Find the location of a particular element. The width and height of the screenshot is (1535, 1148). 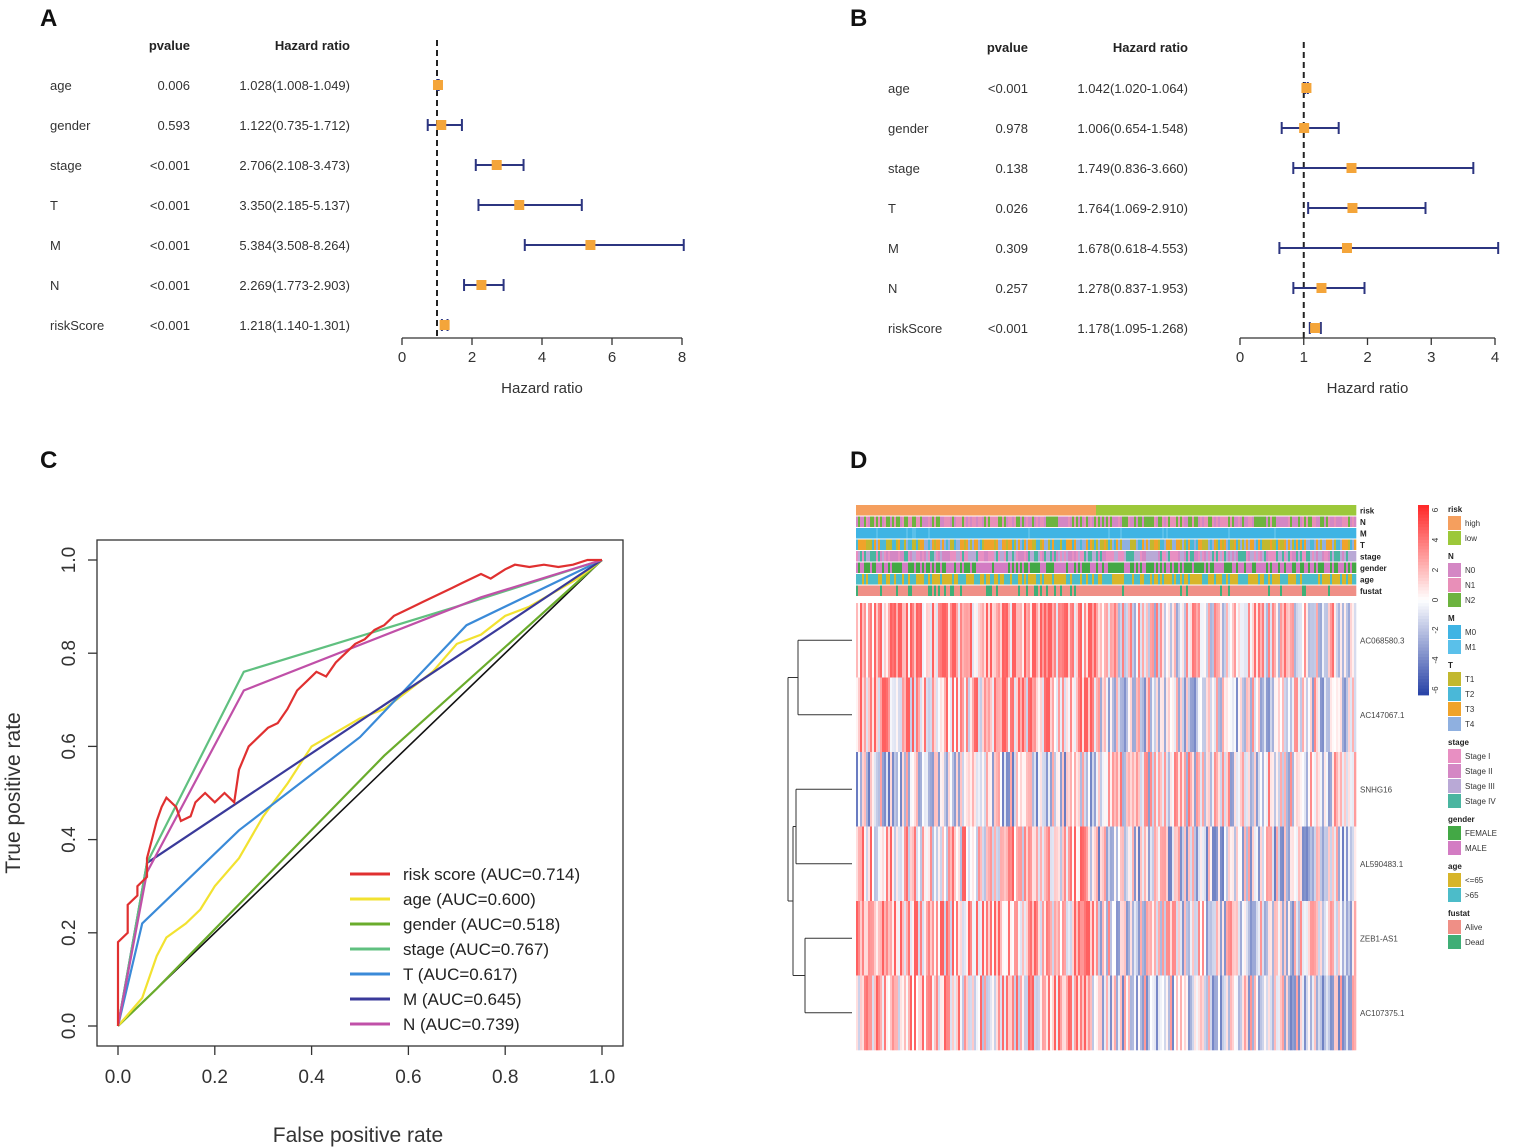

row-label: stage is located at coordinates (904, 168).